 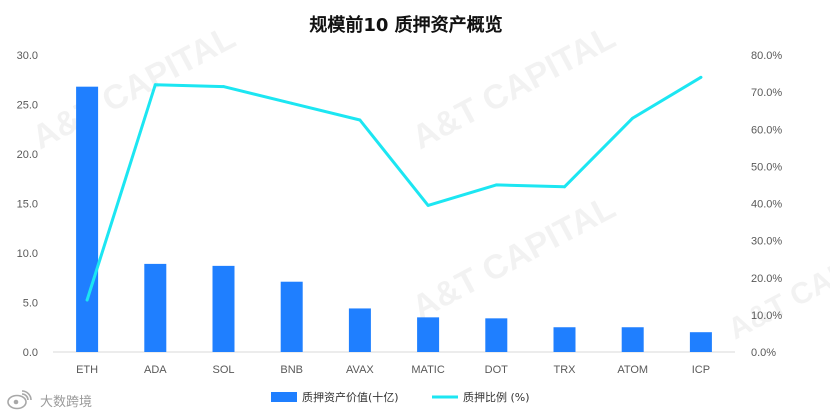 What do you see at coordinates (66, 402) in the screenshot?
I see `source-label: 大数跨境` at bounding box center [66, 402].